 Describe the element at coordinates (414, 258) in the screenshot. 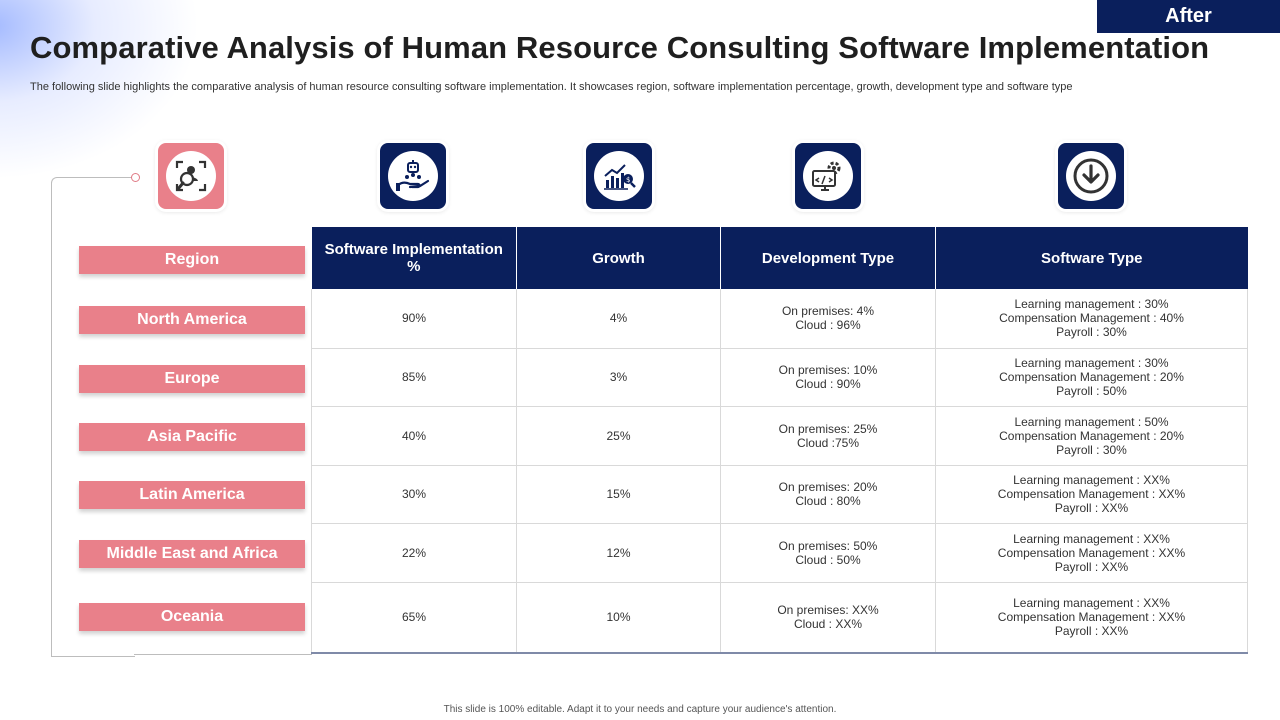

I see `column-header-implementation: Software Implementation %` at that location.